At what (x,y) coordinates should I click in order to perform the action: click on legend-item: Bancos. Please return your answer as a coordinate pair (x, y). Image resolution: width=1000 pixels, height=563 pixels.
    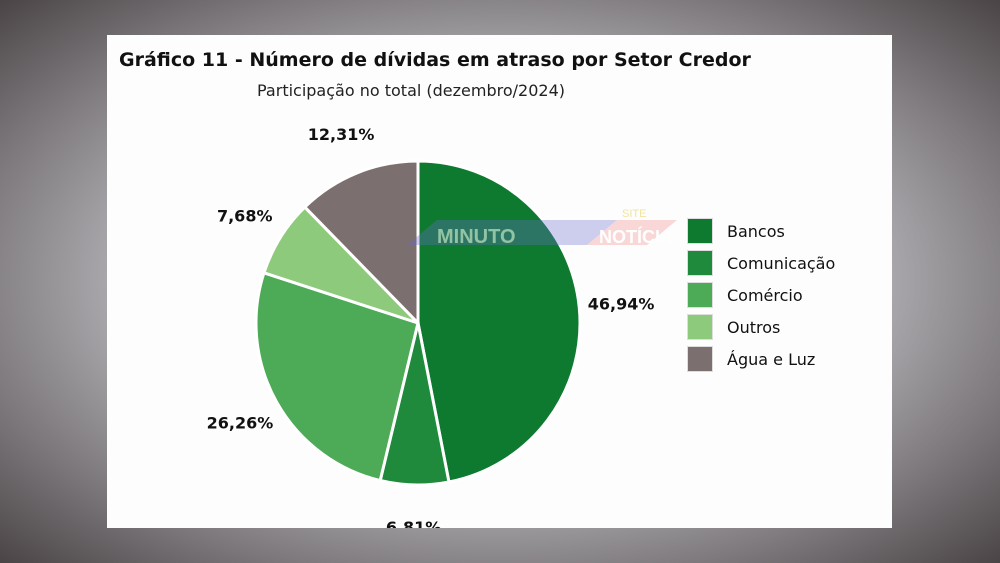
    Looking at the image, I should click on (761, 231).